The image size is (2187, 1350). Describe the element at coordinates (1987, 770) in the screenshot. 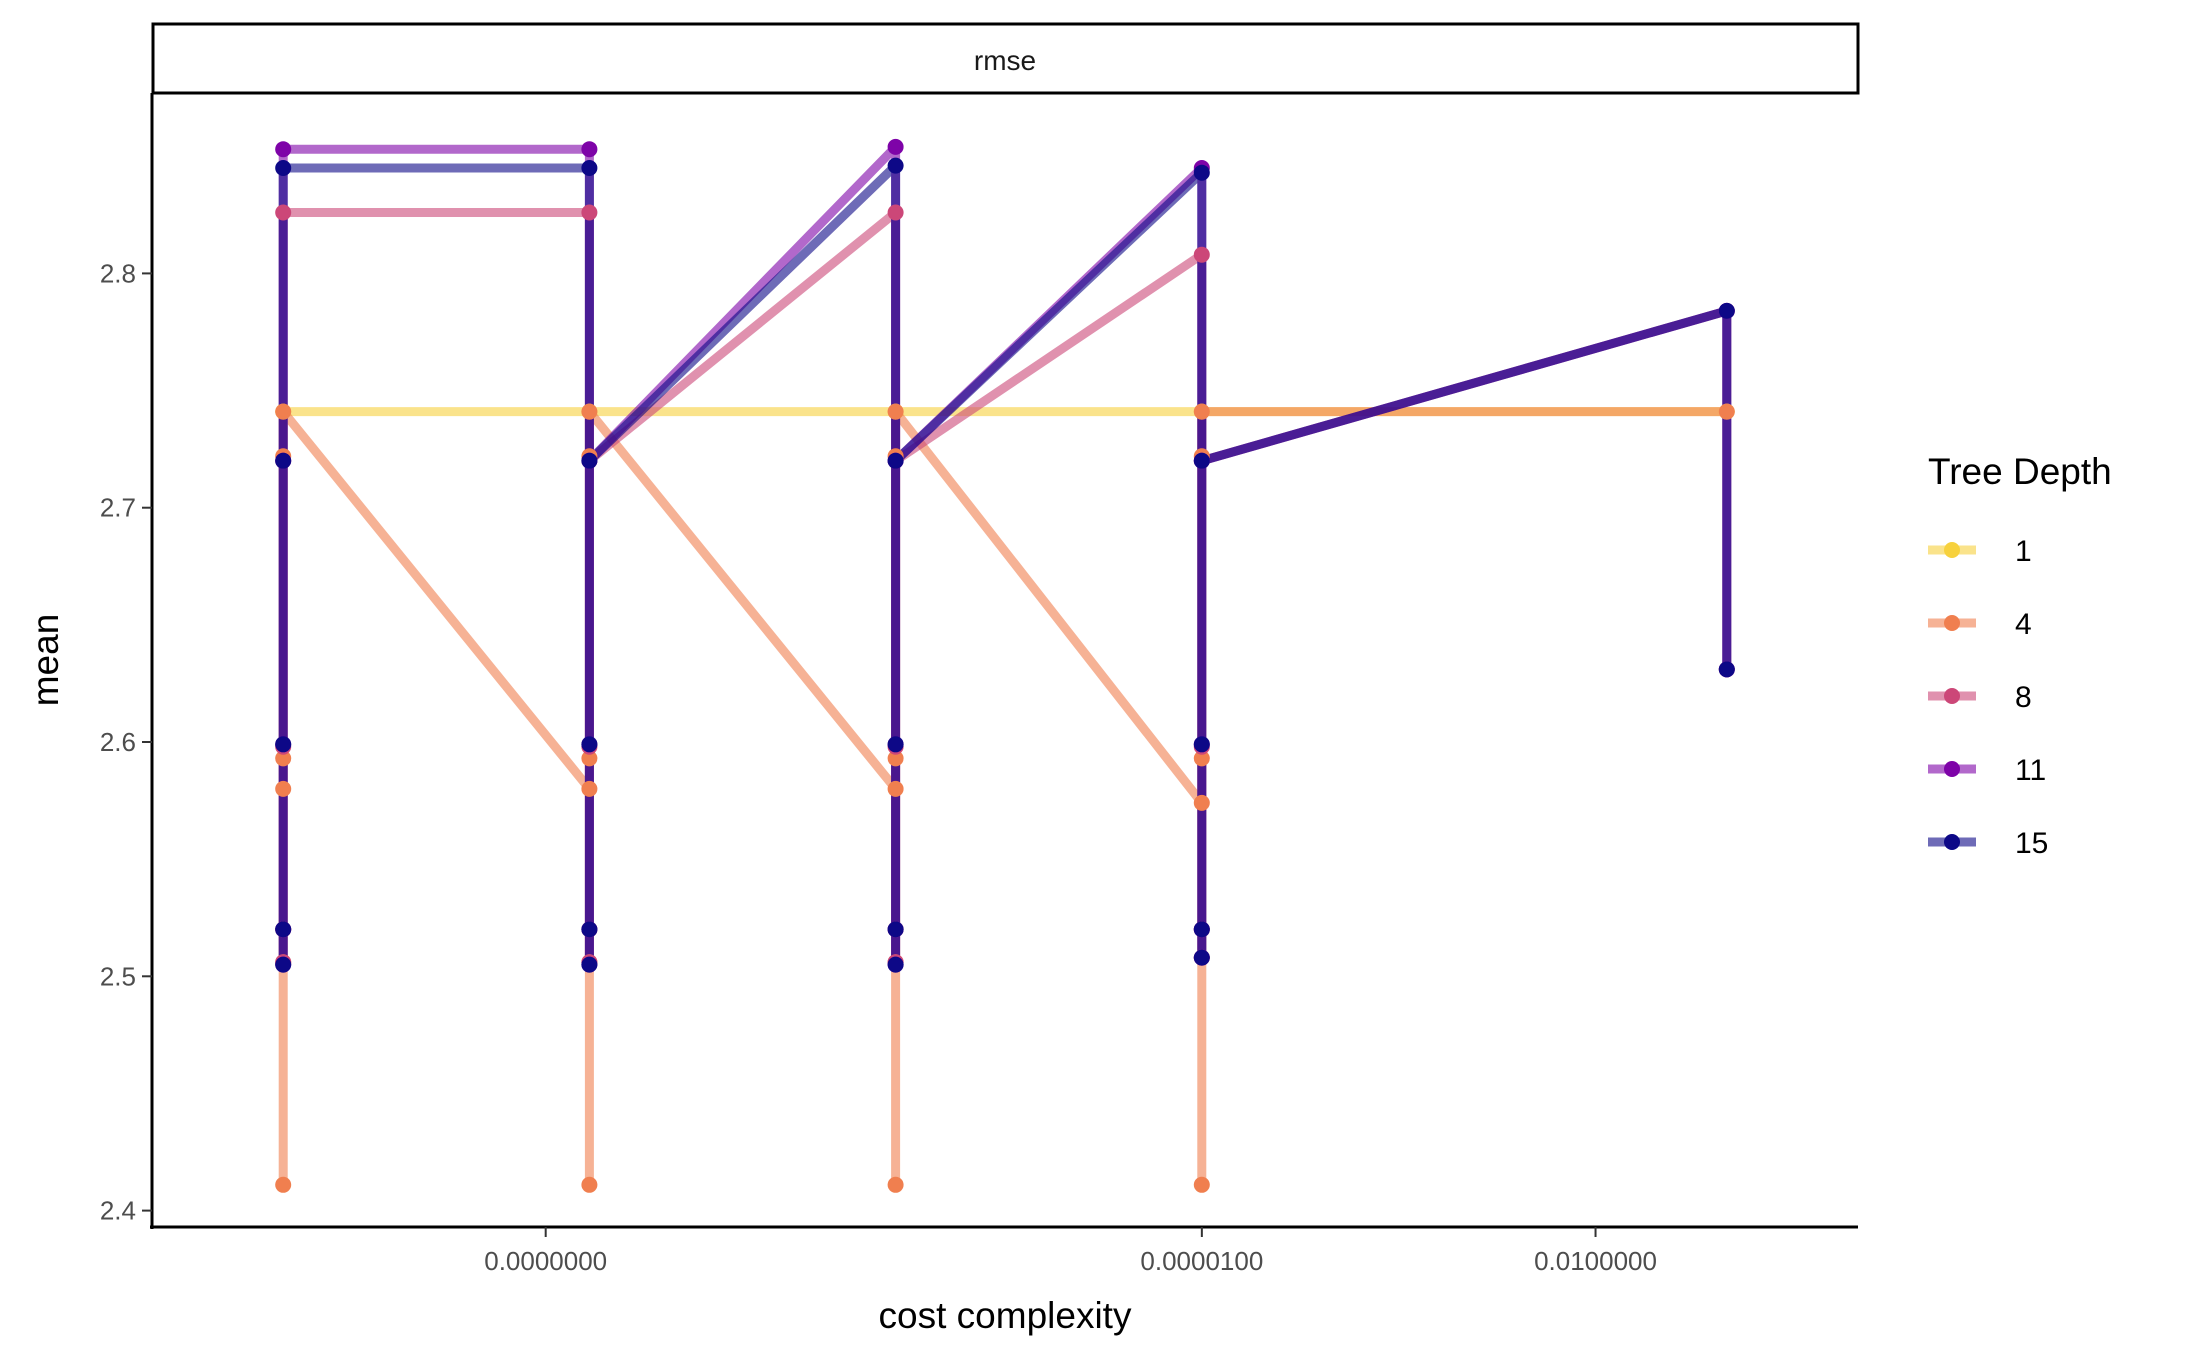

I see `legend-item-depth-11: 11` at that location.